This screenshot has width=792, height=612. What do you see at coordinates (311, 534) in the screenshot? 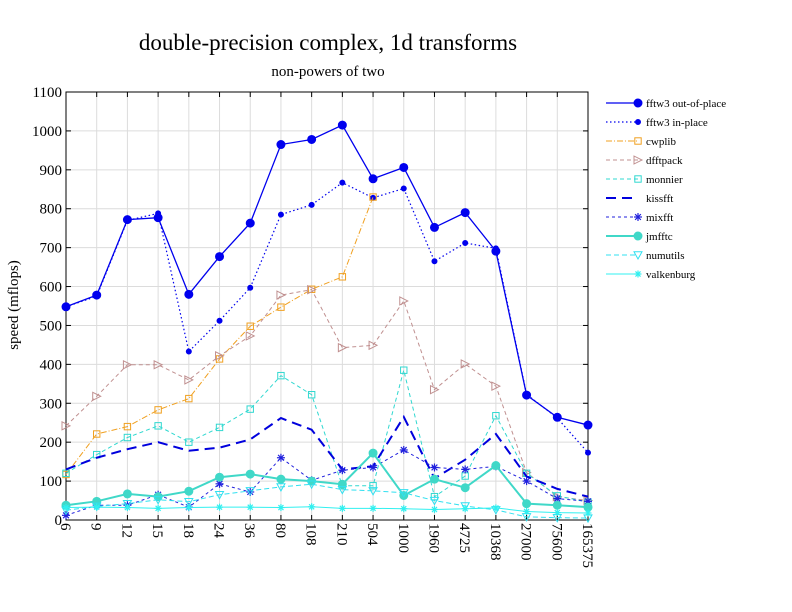
I see `x-tick-label: 108` at bounding box center [311, 534].